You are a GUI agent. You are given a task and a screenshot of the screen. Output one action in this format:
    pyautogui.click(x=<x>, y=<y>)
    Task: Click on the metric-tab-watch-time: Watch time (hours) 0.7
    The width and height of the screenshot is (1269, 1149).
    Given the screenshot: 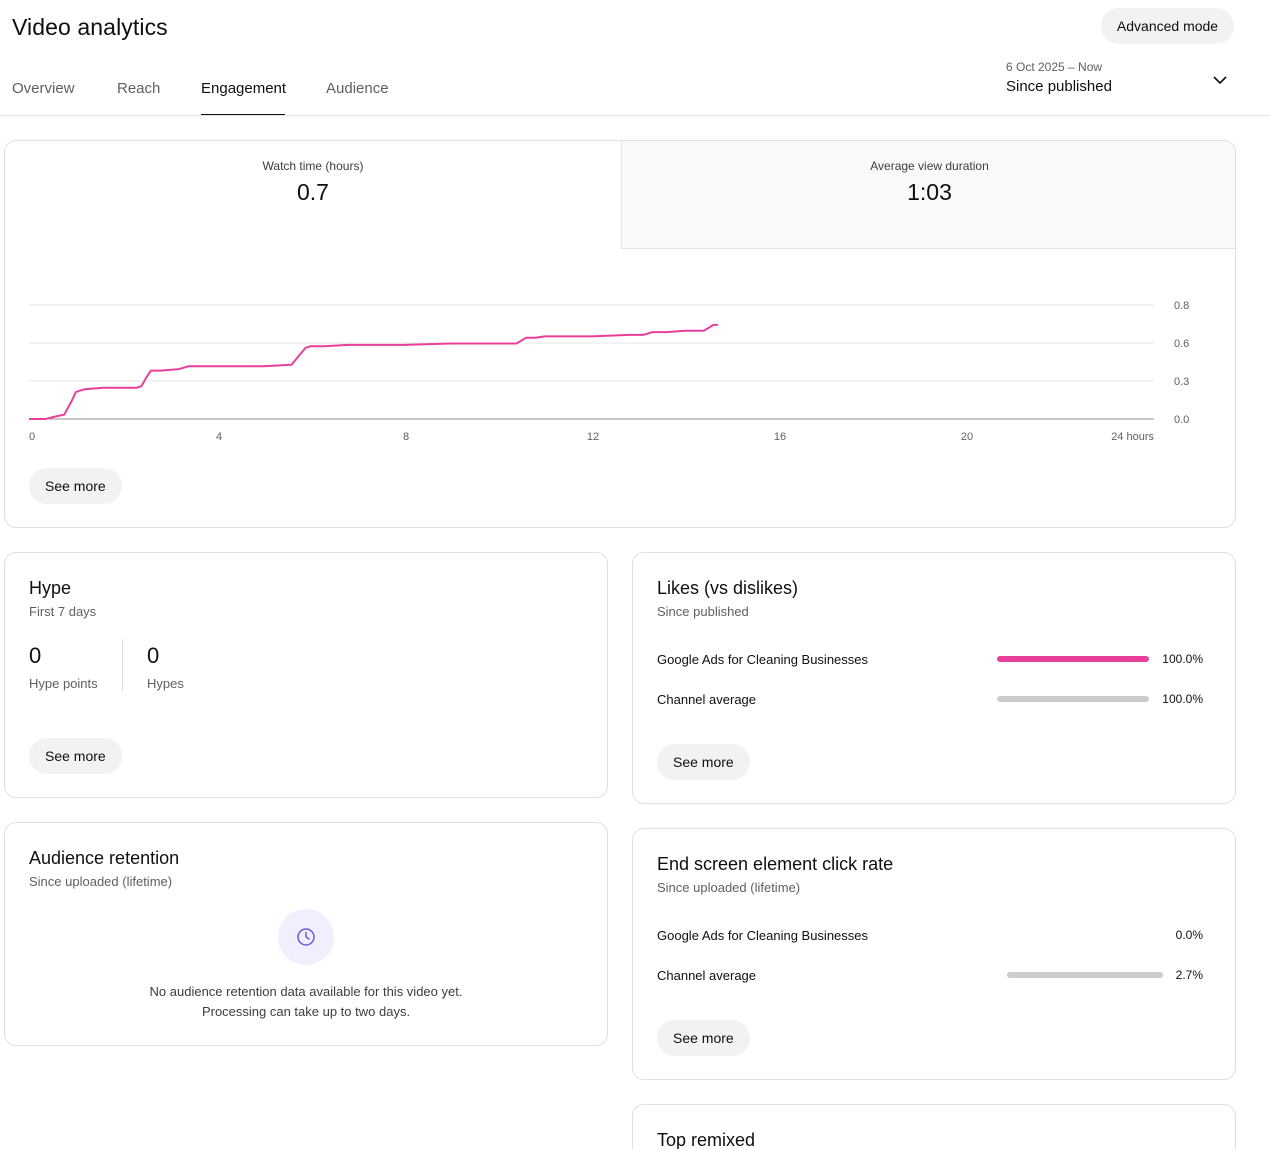 What is the action you would take?
    pyautogui.click(x=313, y=195)
    